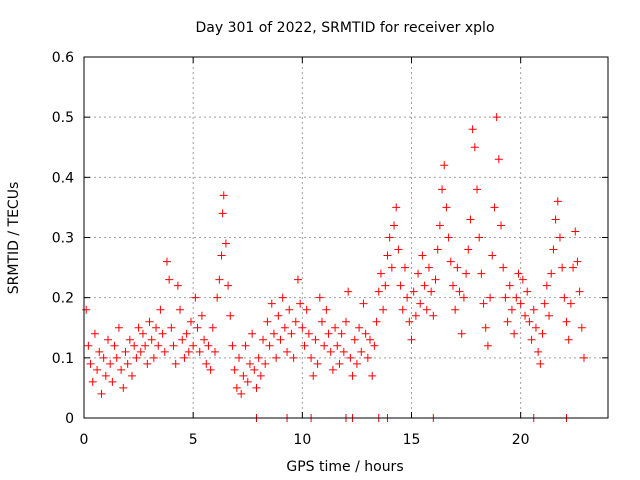 The image size is (640, 480). What do you see at coordinates (63, 178) in the screenshot?
I see `y-tick-label: 0.4` at bounding box center [63, 178].